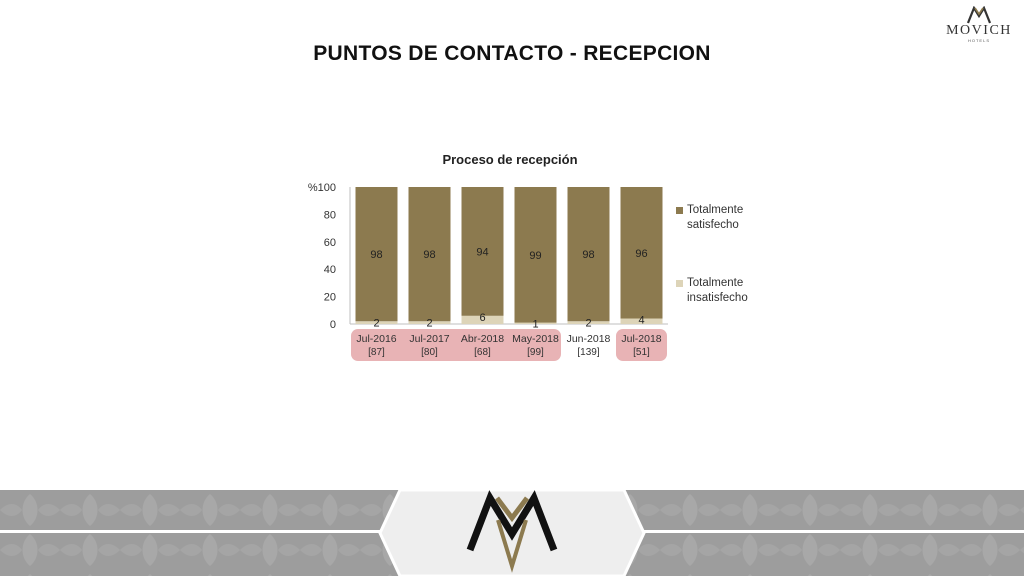 Image resolution: width=1024 pixels, height=576 pixels. I want to click on data-label-satisfecho: 94, so click(482, 252).